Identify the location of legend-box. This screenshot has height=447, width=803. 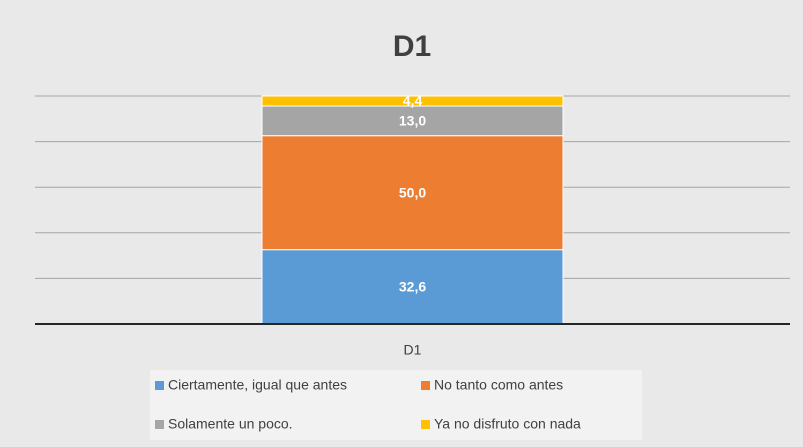
(396, 405).